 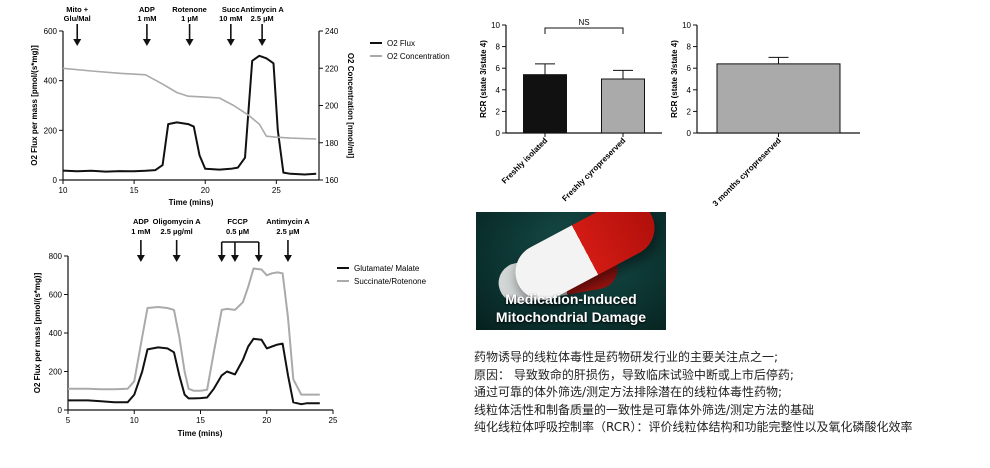 I want to click on annotation-label: FCCP, so click(x=237, y=221).